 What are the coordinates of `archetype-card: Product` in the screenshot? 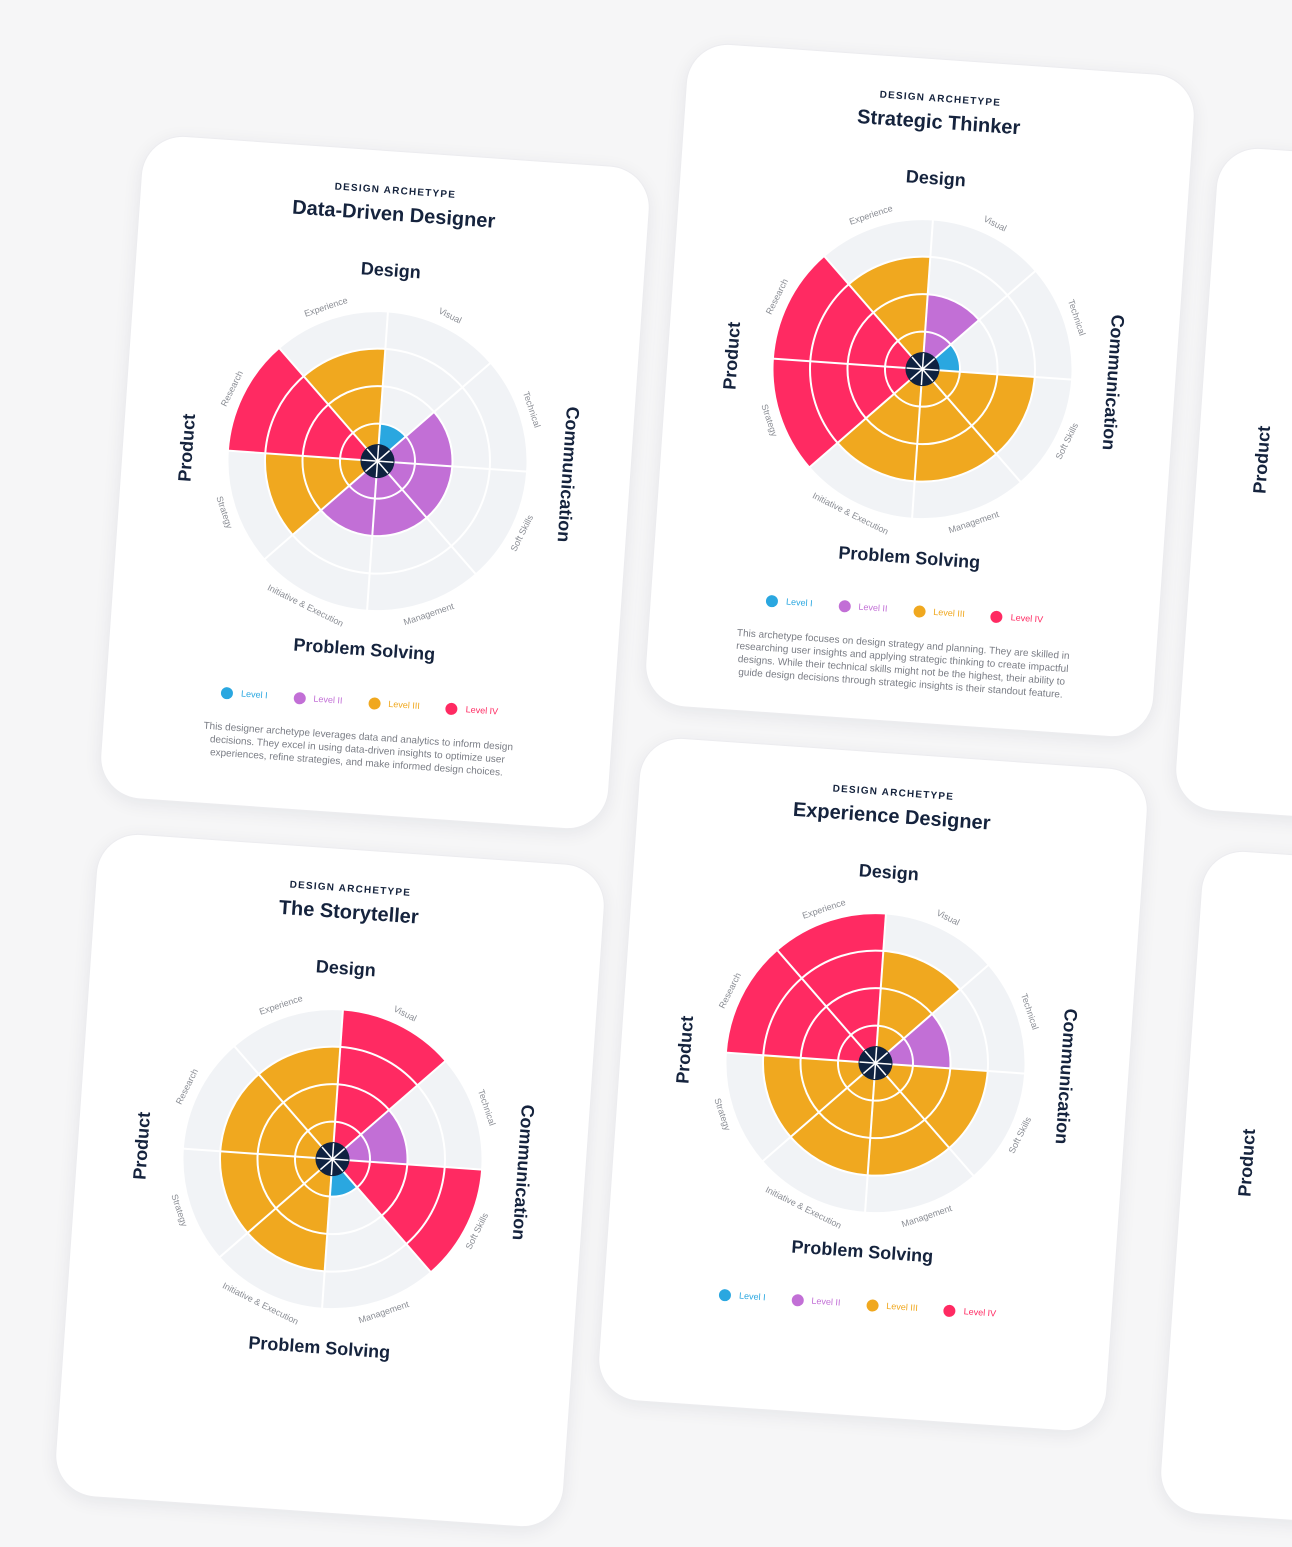 It's located at (1224, 1197).